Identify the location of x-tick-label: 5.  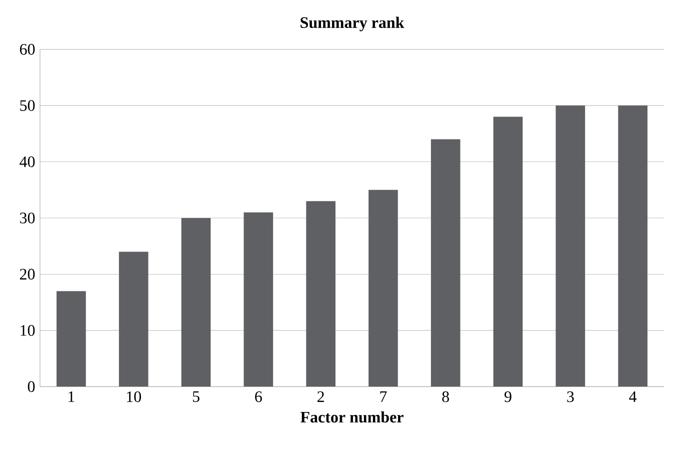
(196, 396).